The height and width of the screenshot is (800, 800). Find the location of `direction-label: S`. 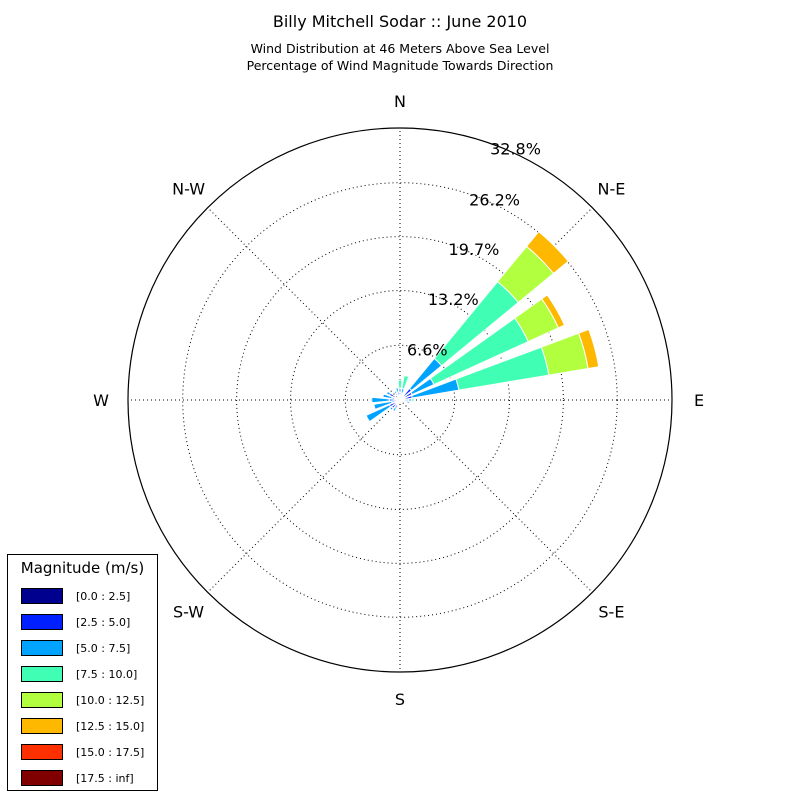

direction-label: S is located at coordinates (400, 699).